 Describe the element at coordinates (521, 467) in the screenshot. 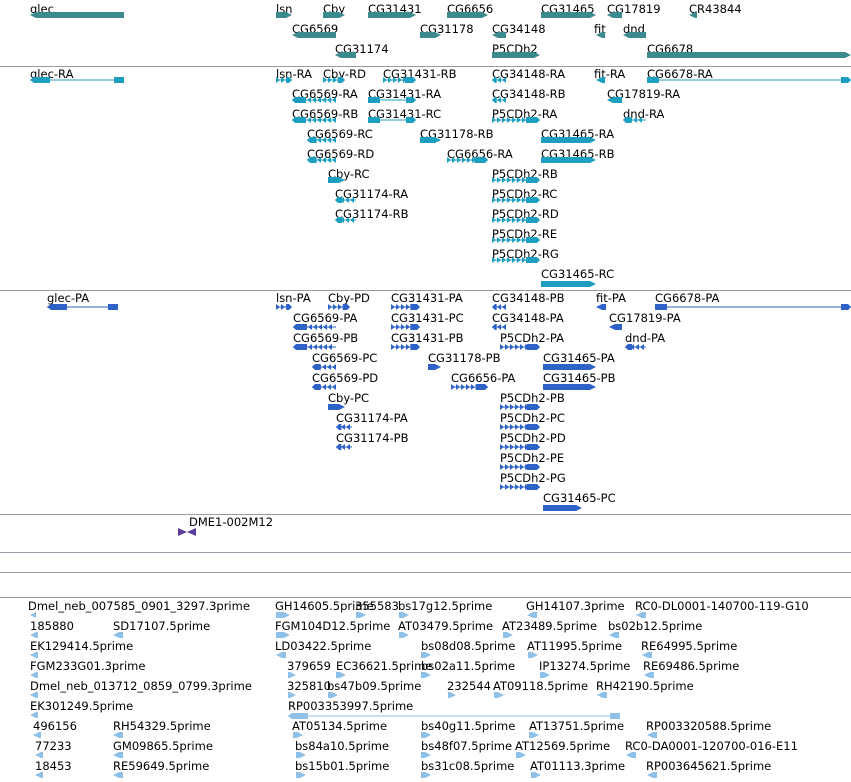

I see `feature-glyph-p5cdh2-pe` at that location.